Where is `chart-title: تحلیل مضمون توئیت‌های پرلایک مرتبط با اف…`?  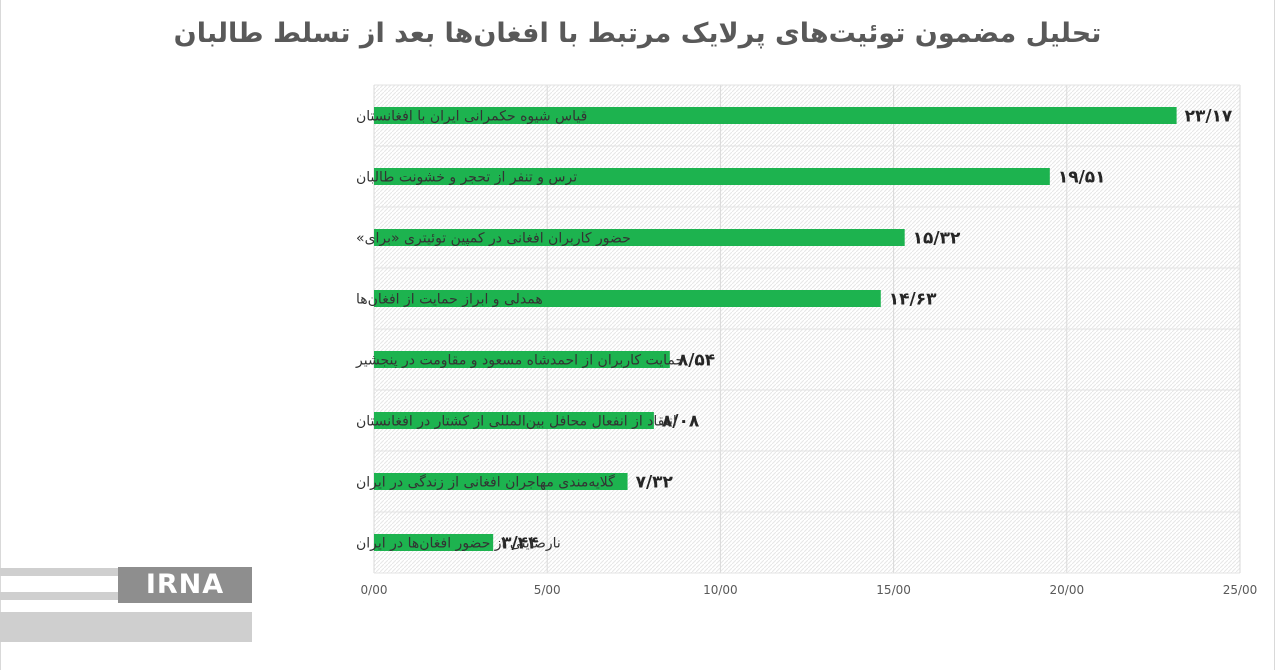
chart-title: تحلیل مضمون توئیت‌های پرلایک مرتبط با اف… is located at coordinates (637, 33).